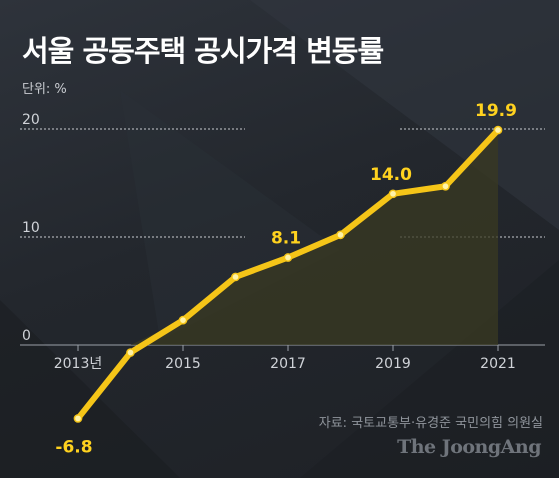  I want to click on data-point-2015, so click(183, 320).